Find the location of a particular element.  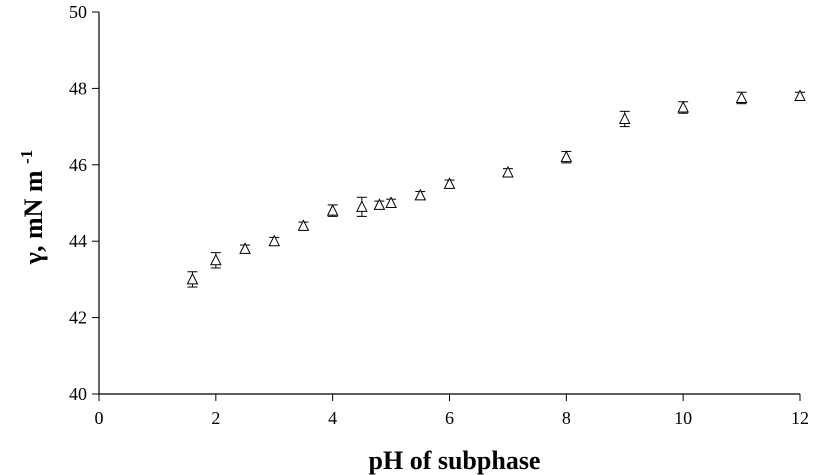

x-tick-label: 12 is located at coordinates (800, 418).